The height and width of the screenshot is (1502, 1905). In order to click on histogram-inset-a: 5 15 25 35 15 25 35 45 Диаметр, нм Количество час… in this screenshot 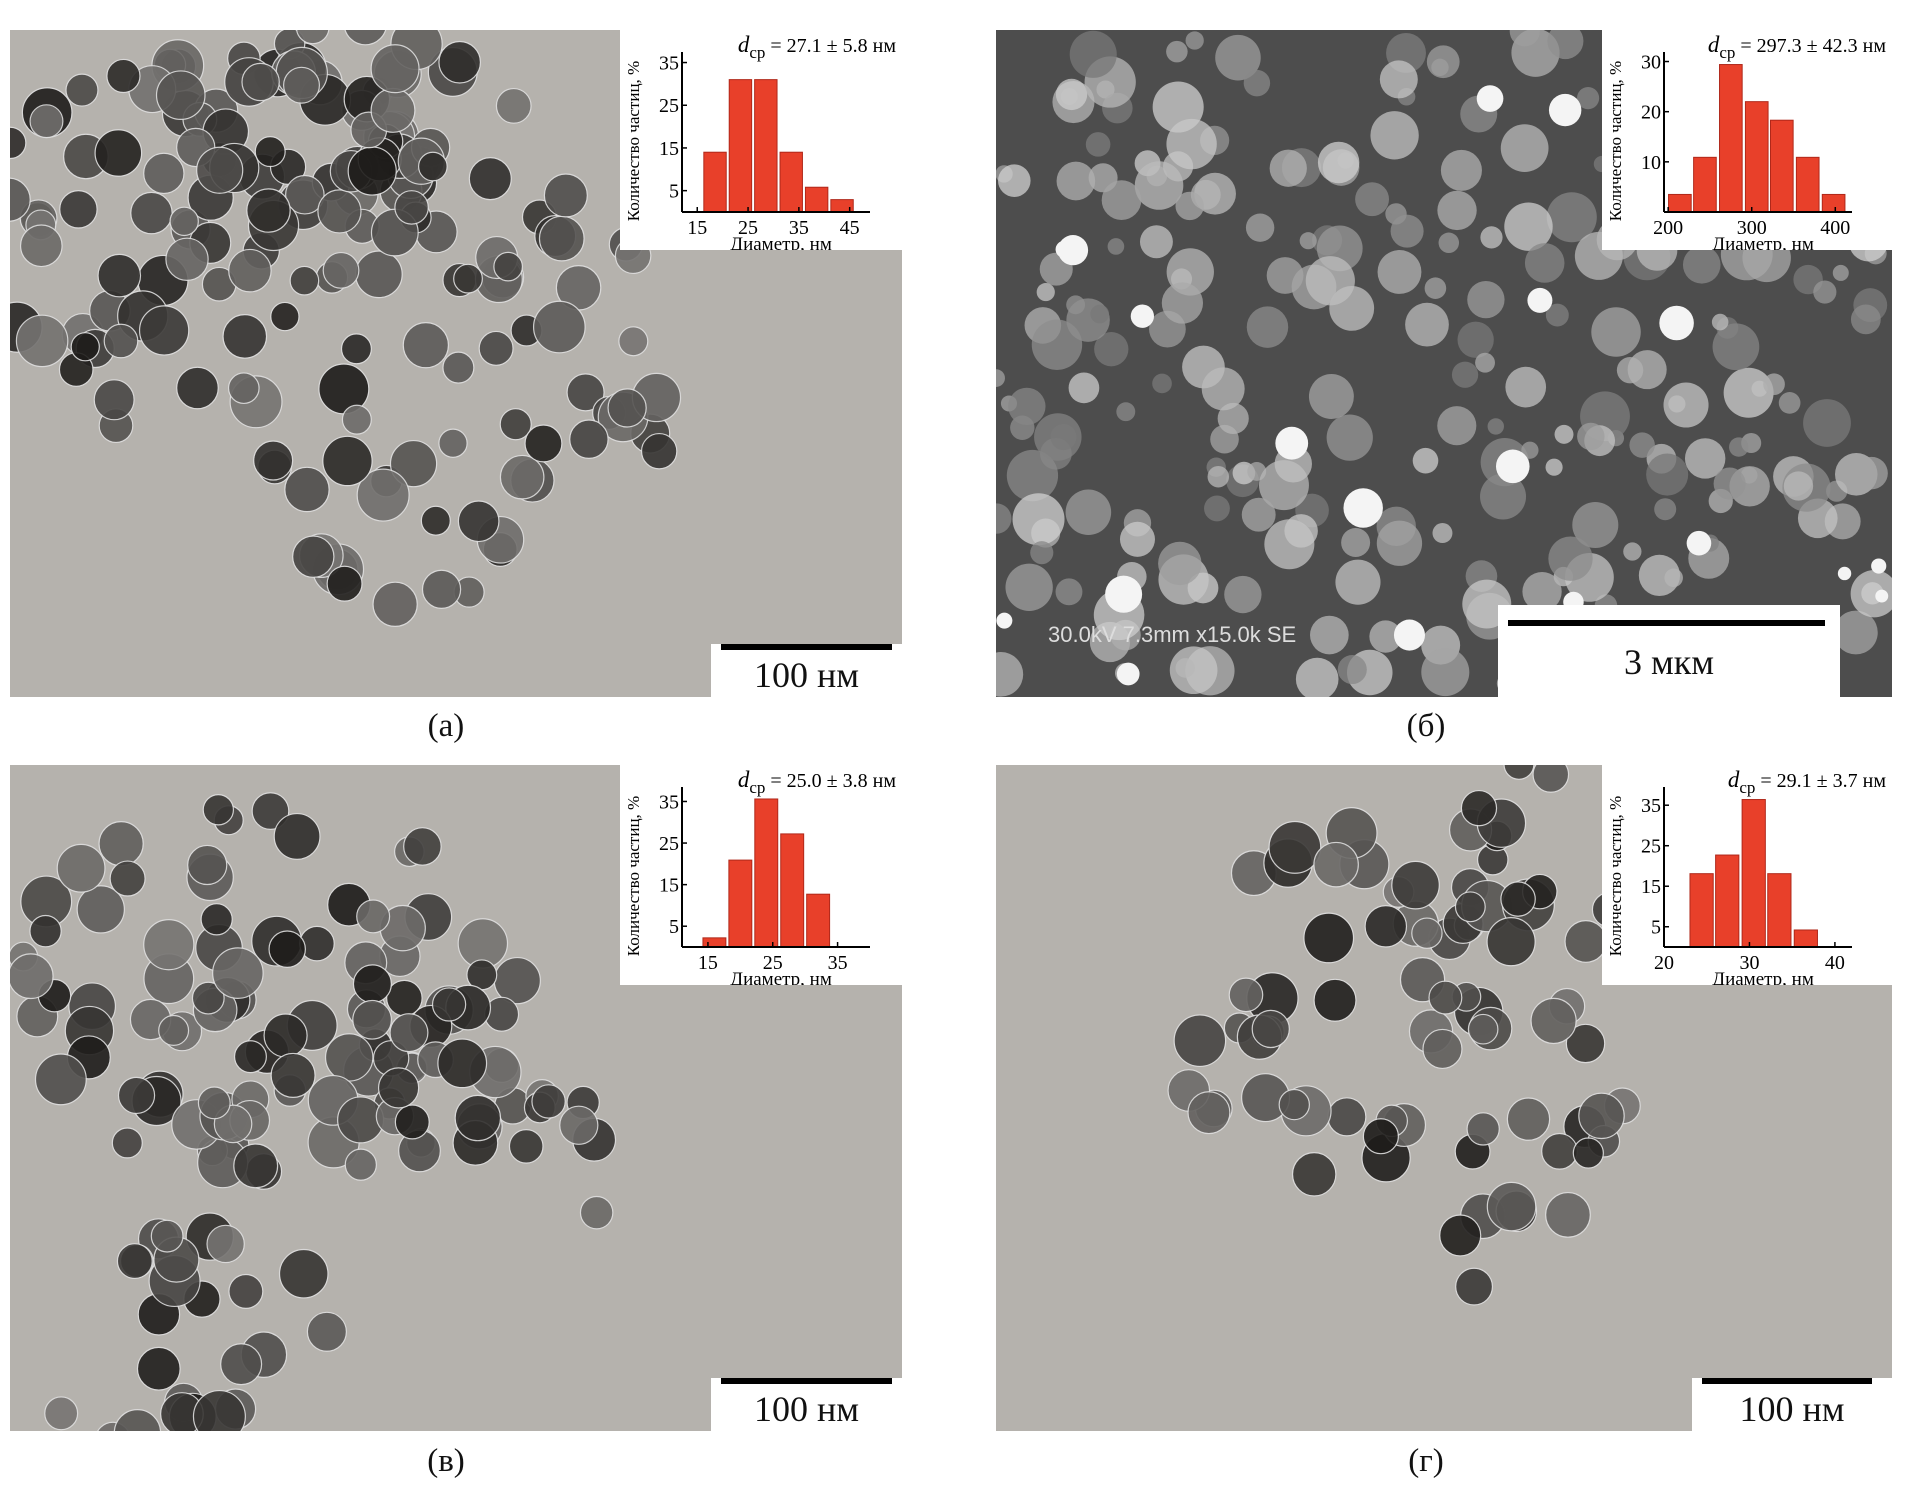, I will do `click(761, 142)`.